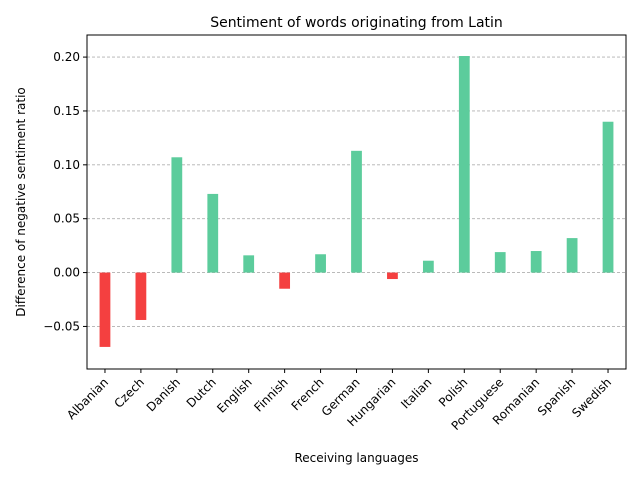  I want to click on bar-finnish, so click(285, 280).